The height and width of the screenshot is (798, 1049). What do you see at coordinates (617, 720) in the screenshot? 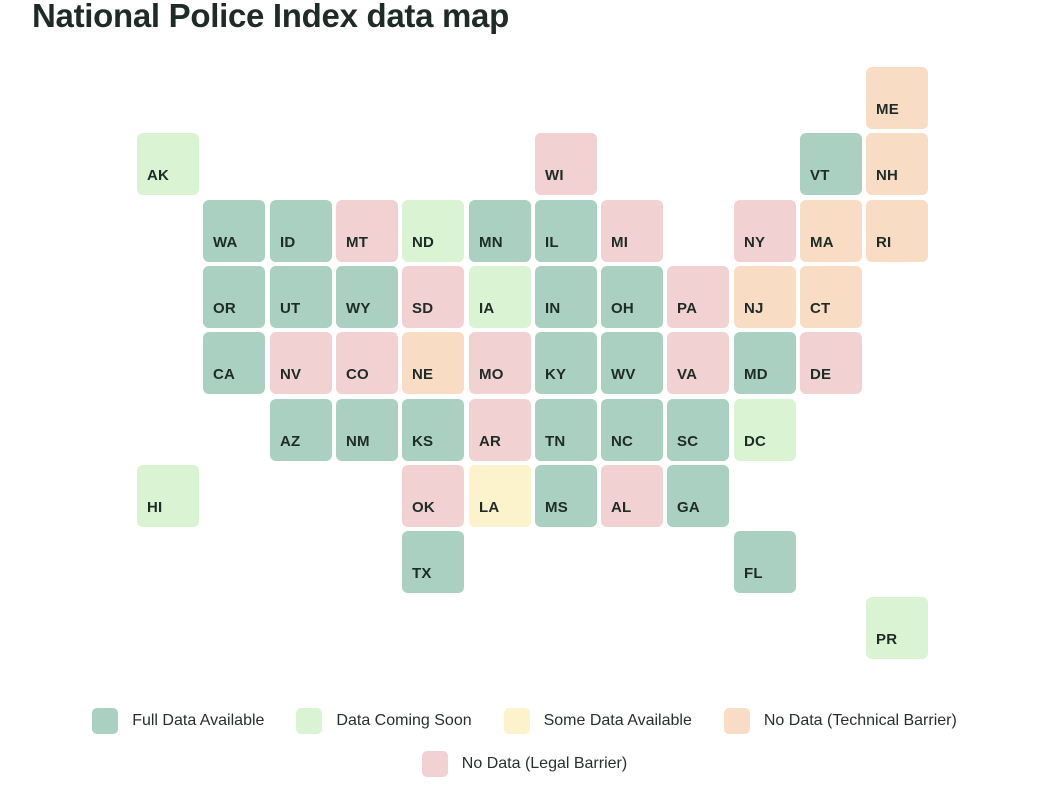
I see `legend-label: Some Data Available` at bounding box center [617, 720].